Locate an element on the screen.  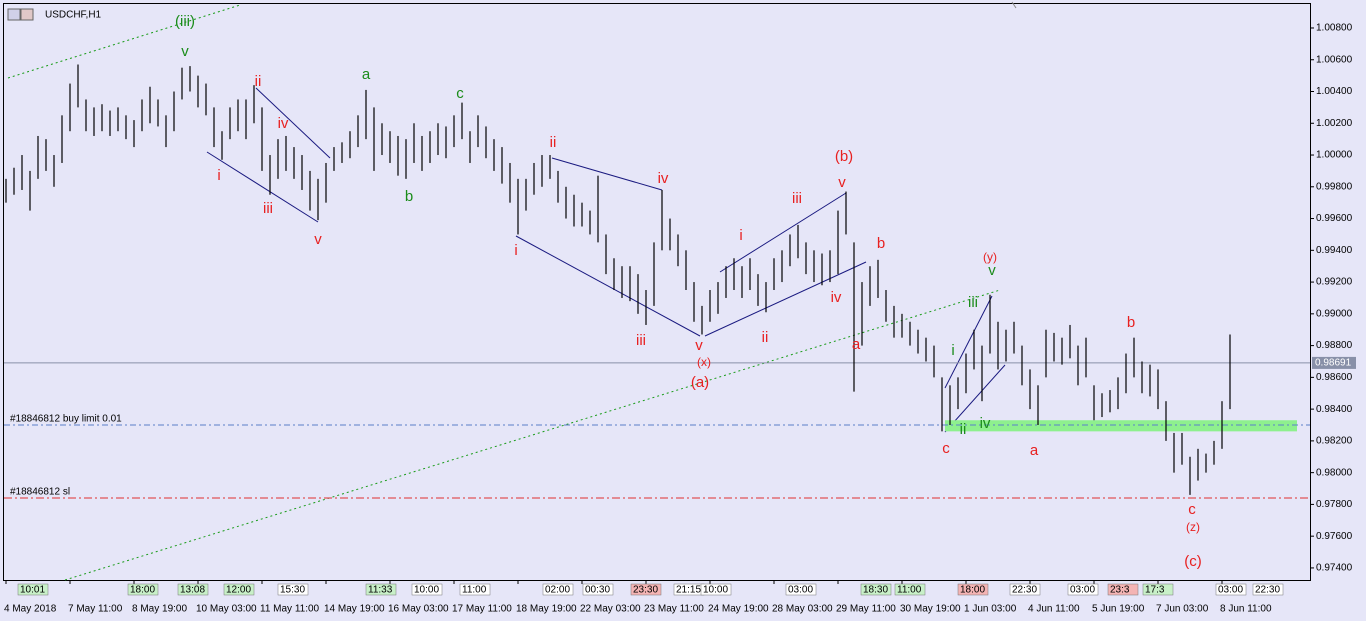
y-tick-label: 0.99400 is located at coordinates (1334, 250).